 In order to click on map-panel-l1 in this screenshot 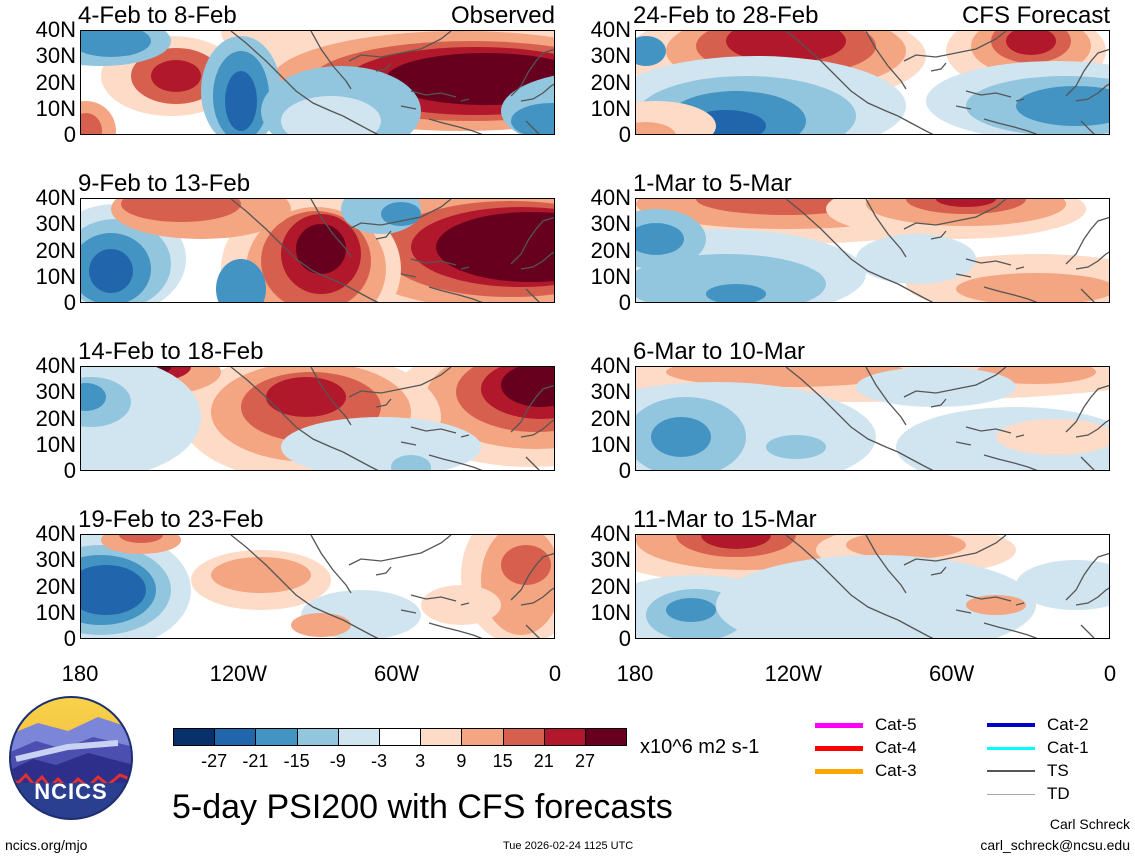, I will do `click(317, 250)`.